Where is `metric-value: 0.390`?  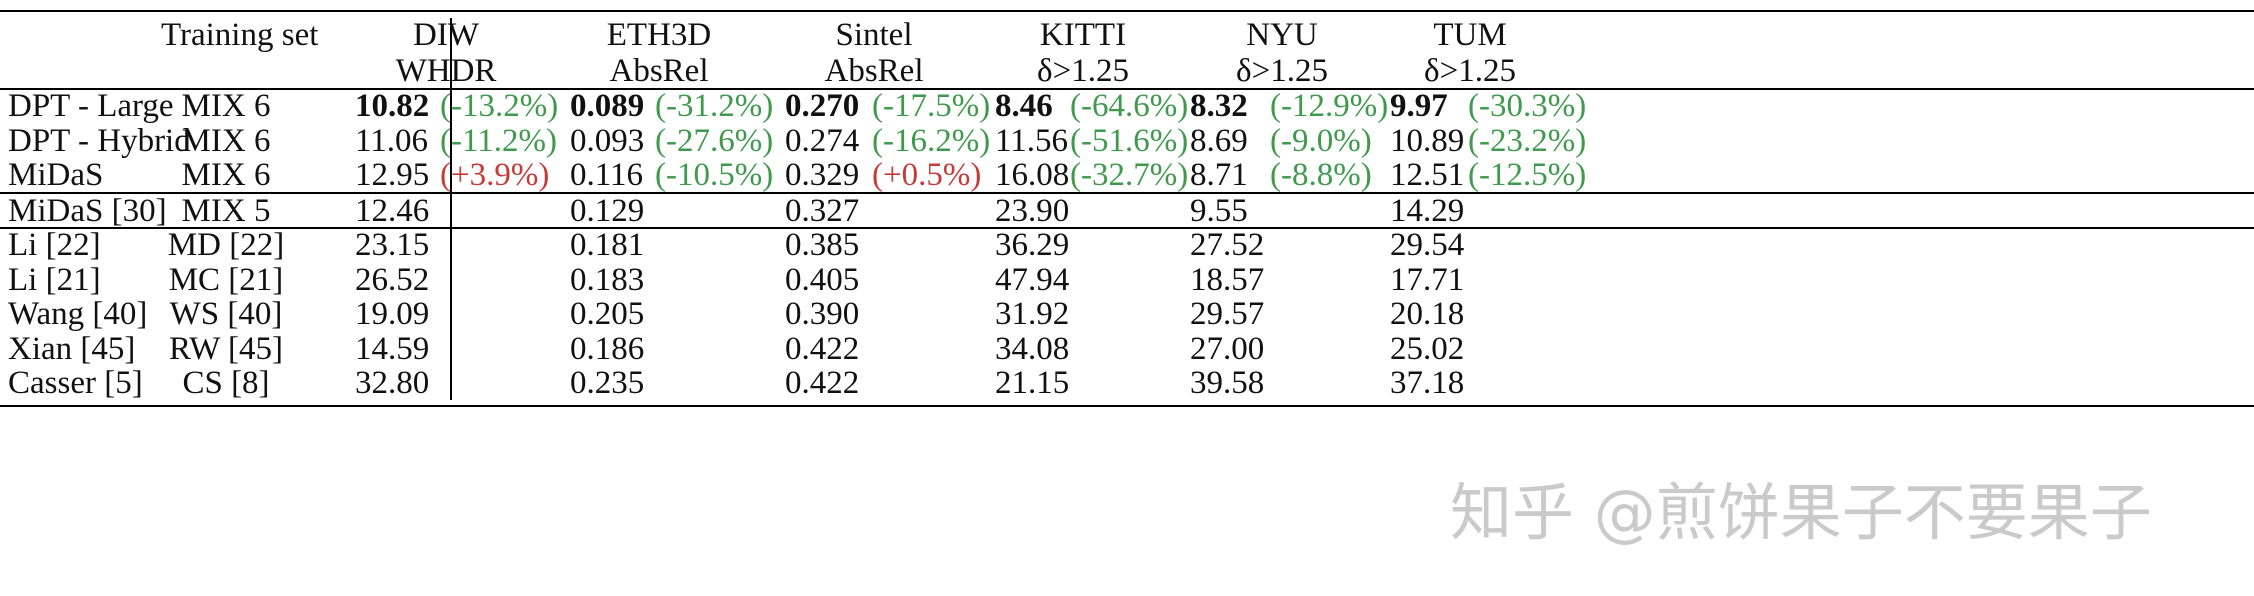 metric-value: 0.390 is located at coordinates (822, 314).